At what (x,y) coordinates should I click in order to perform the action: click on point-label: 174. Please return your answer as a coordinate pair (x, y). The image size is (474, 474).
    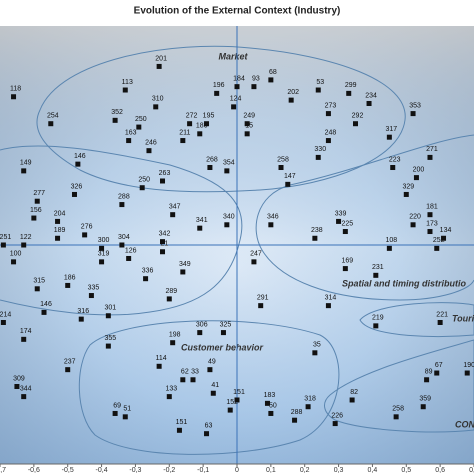
    Looking at the image, I should click on (26, 331).